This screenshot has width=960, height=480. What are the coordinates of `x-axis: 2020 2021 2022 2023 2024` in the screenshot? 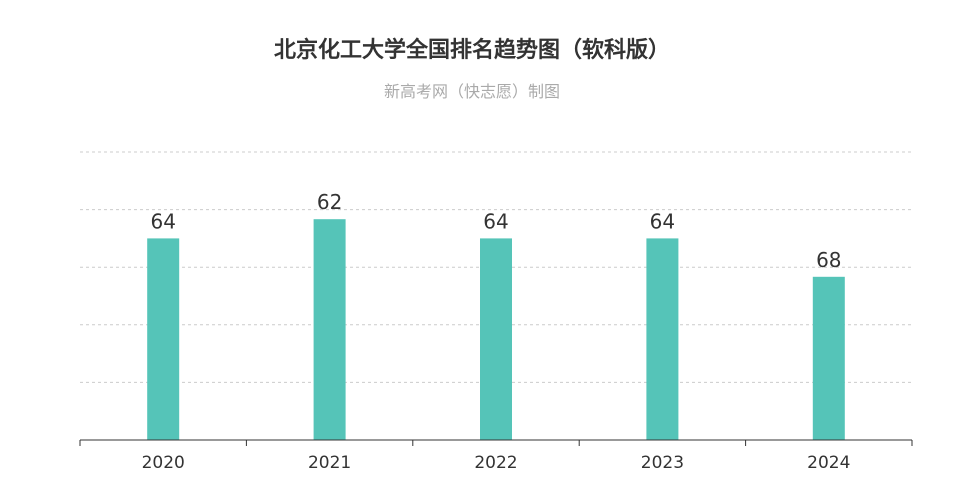 It's located at (496, 456).